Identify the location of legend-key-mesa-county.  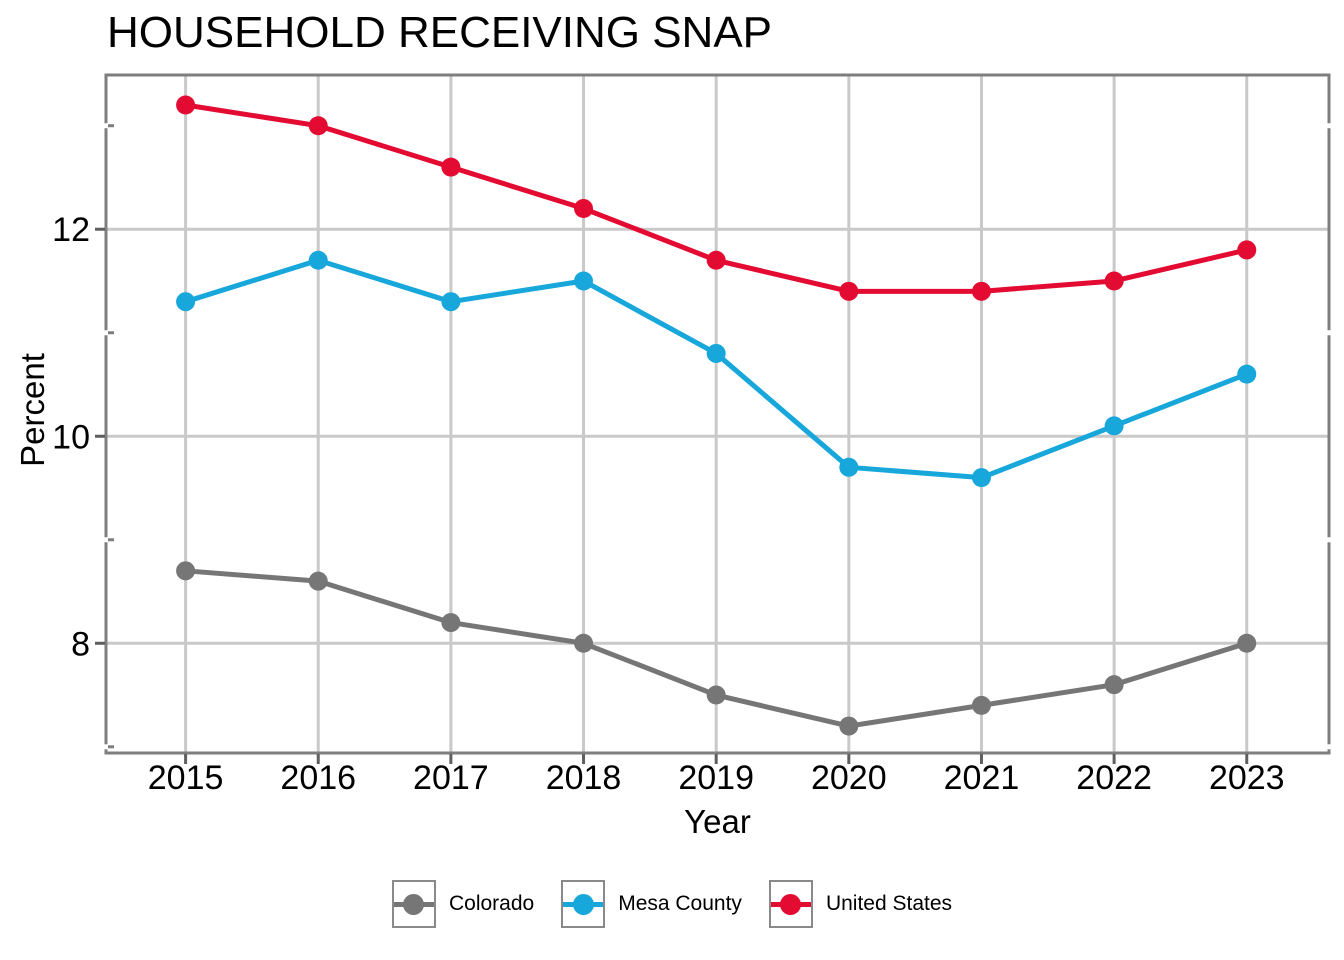
(583, 904).